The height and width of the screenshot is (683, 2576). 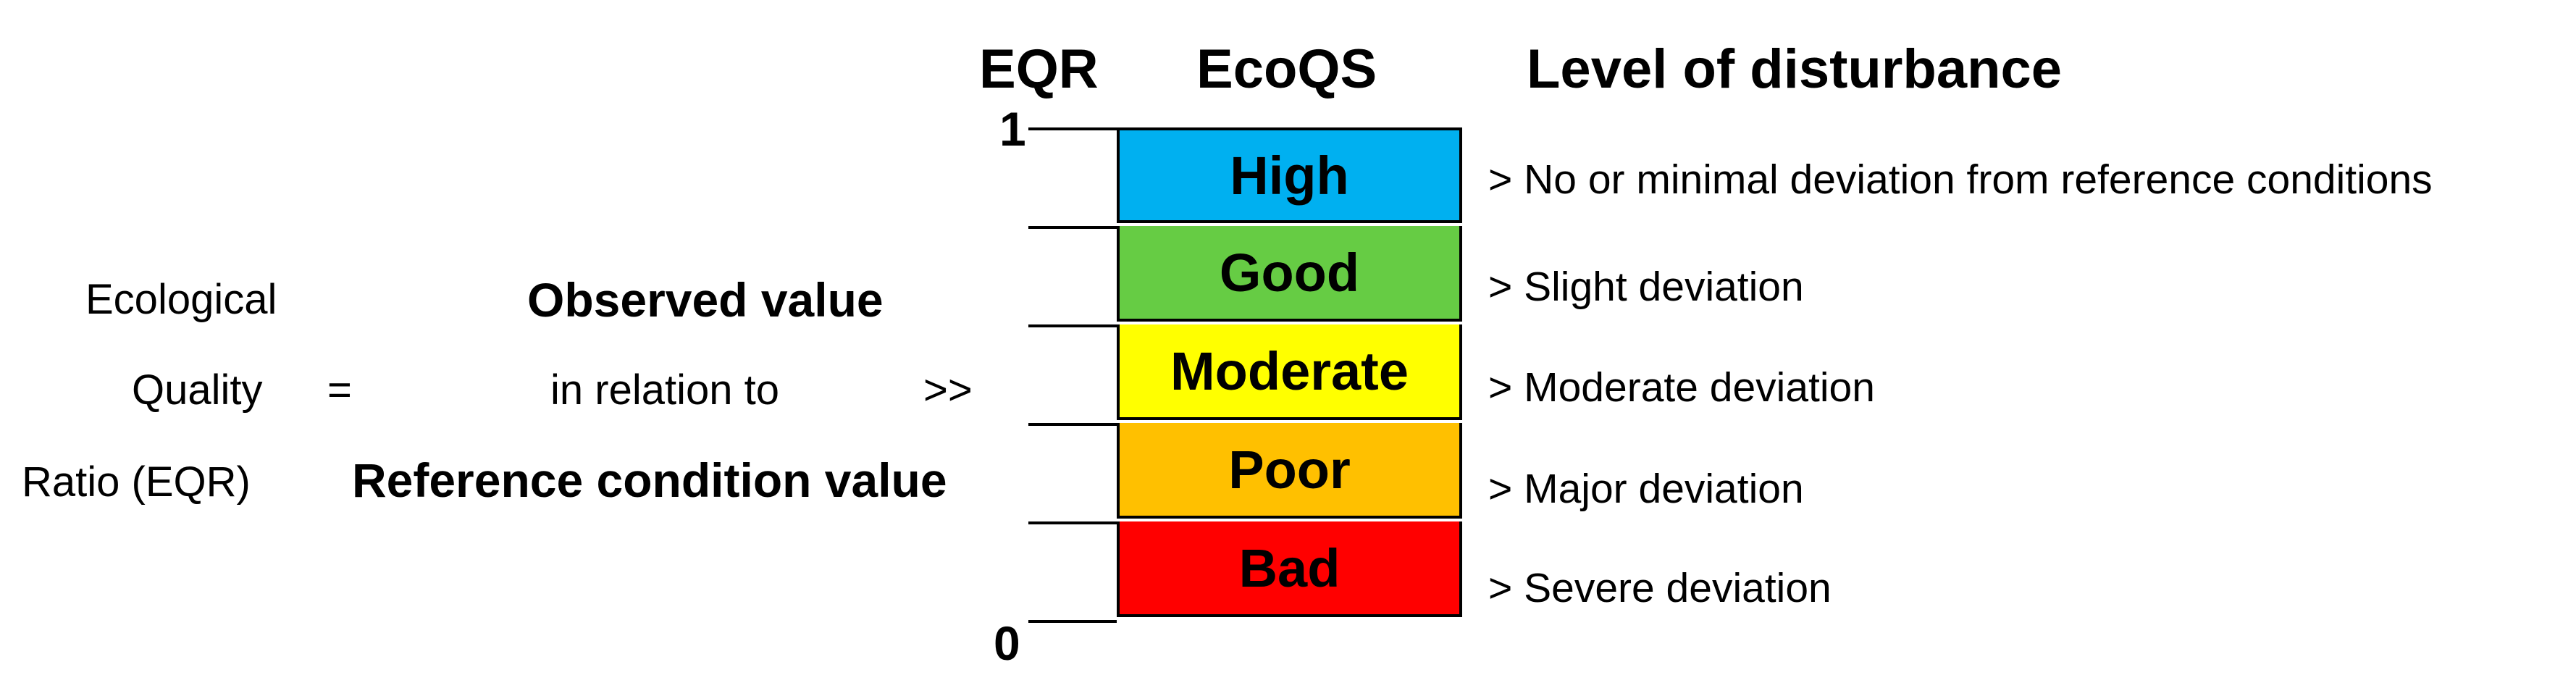 What do you see at coordinates (1039, 69) in the screenshot?
I see `eqr-header: EQR` at bounding box center [1039, 69].